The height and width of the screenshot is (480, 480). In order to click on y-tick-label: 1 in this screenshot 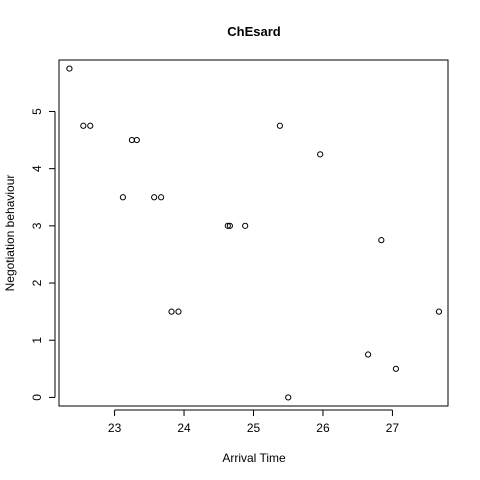, I will do `click(37, 340)`.